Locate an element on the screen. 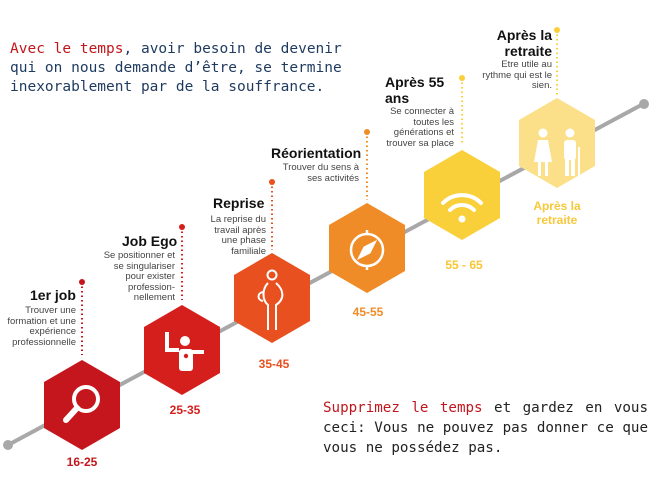 The width and height of the screenshot is (658, 485). magnifier-icon is located at coordinates (81, 404).